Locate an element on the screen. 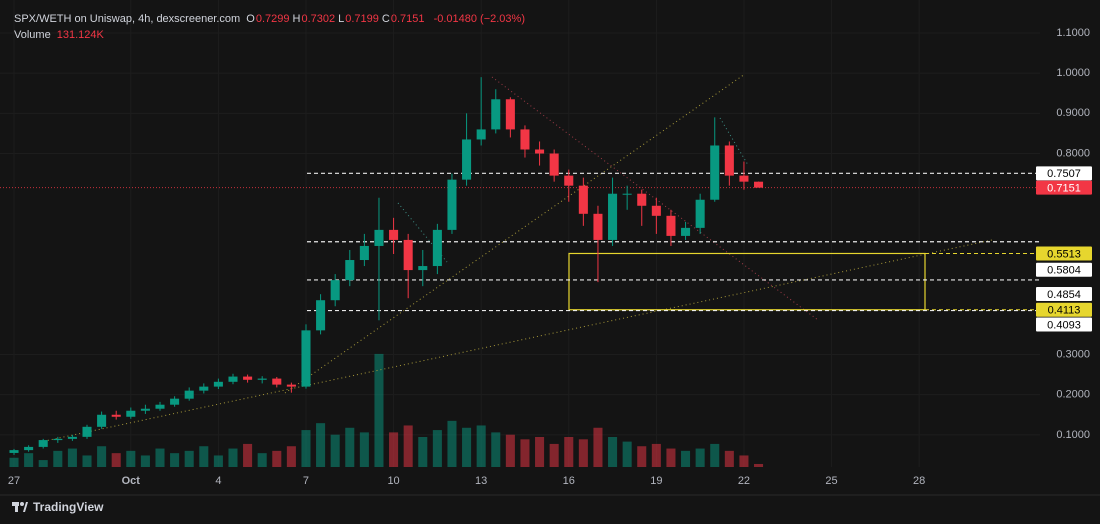 This screenshot has height=524, width=1100. zone-label: 0.4113 is located at coordinates (1064, 311).